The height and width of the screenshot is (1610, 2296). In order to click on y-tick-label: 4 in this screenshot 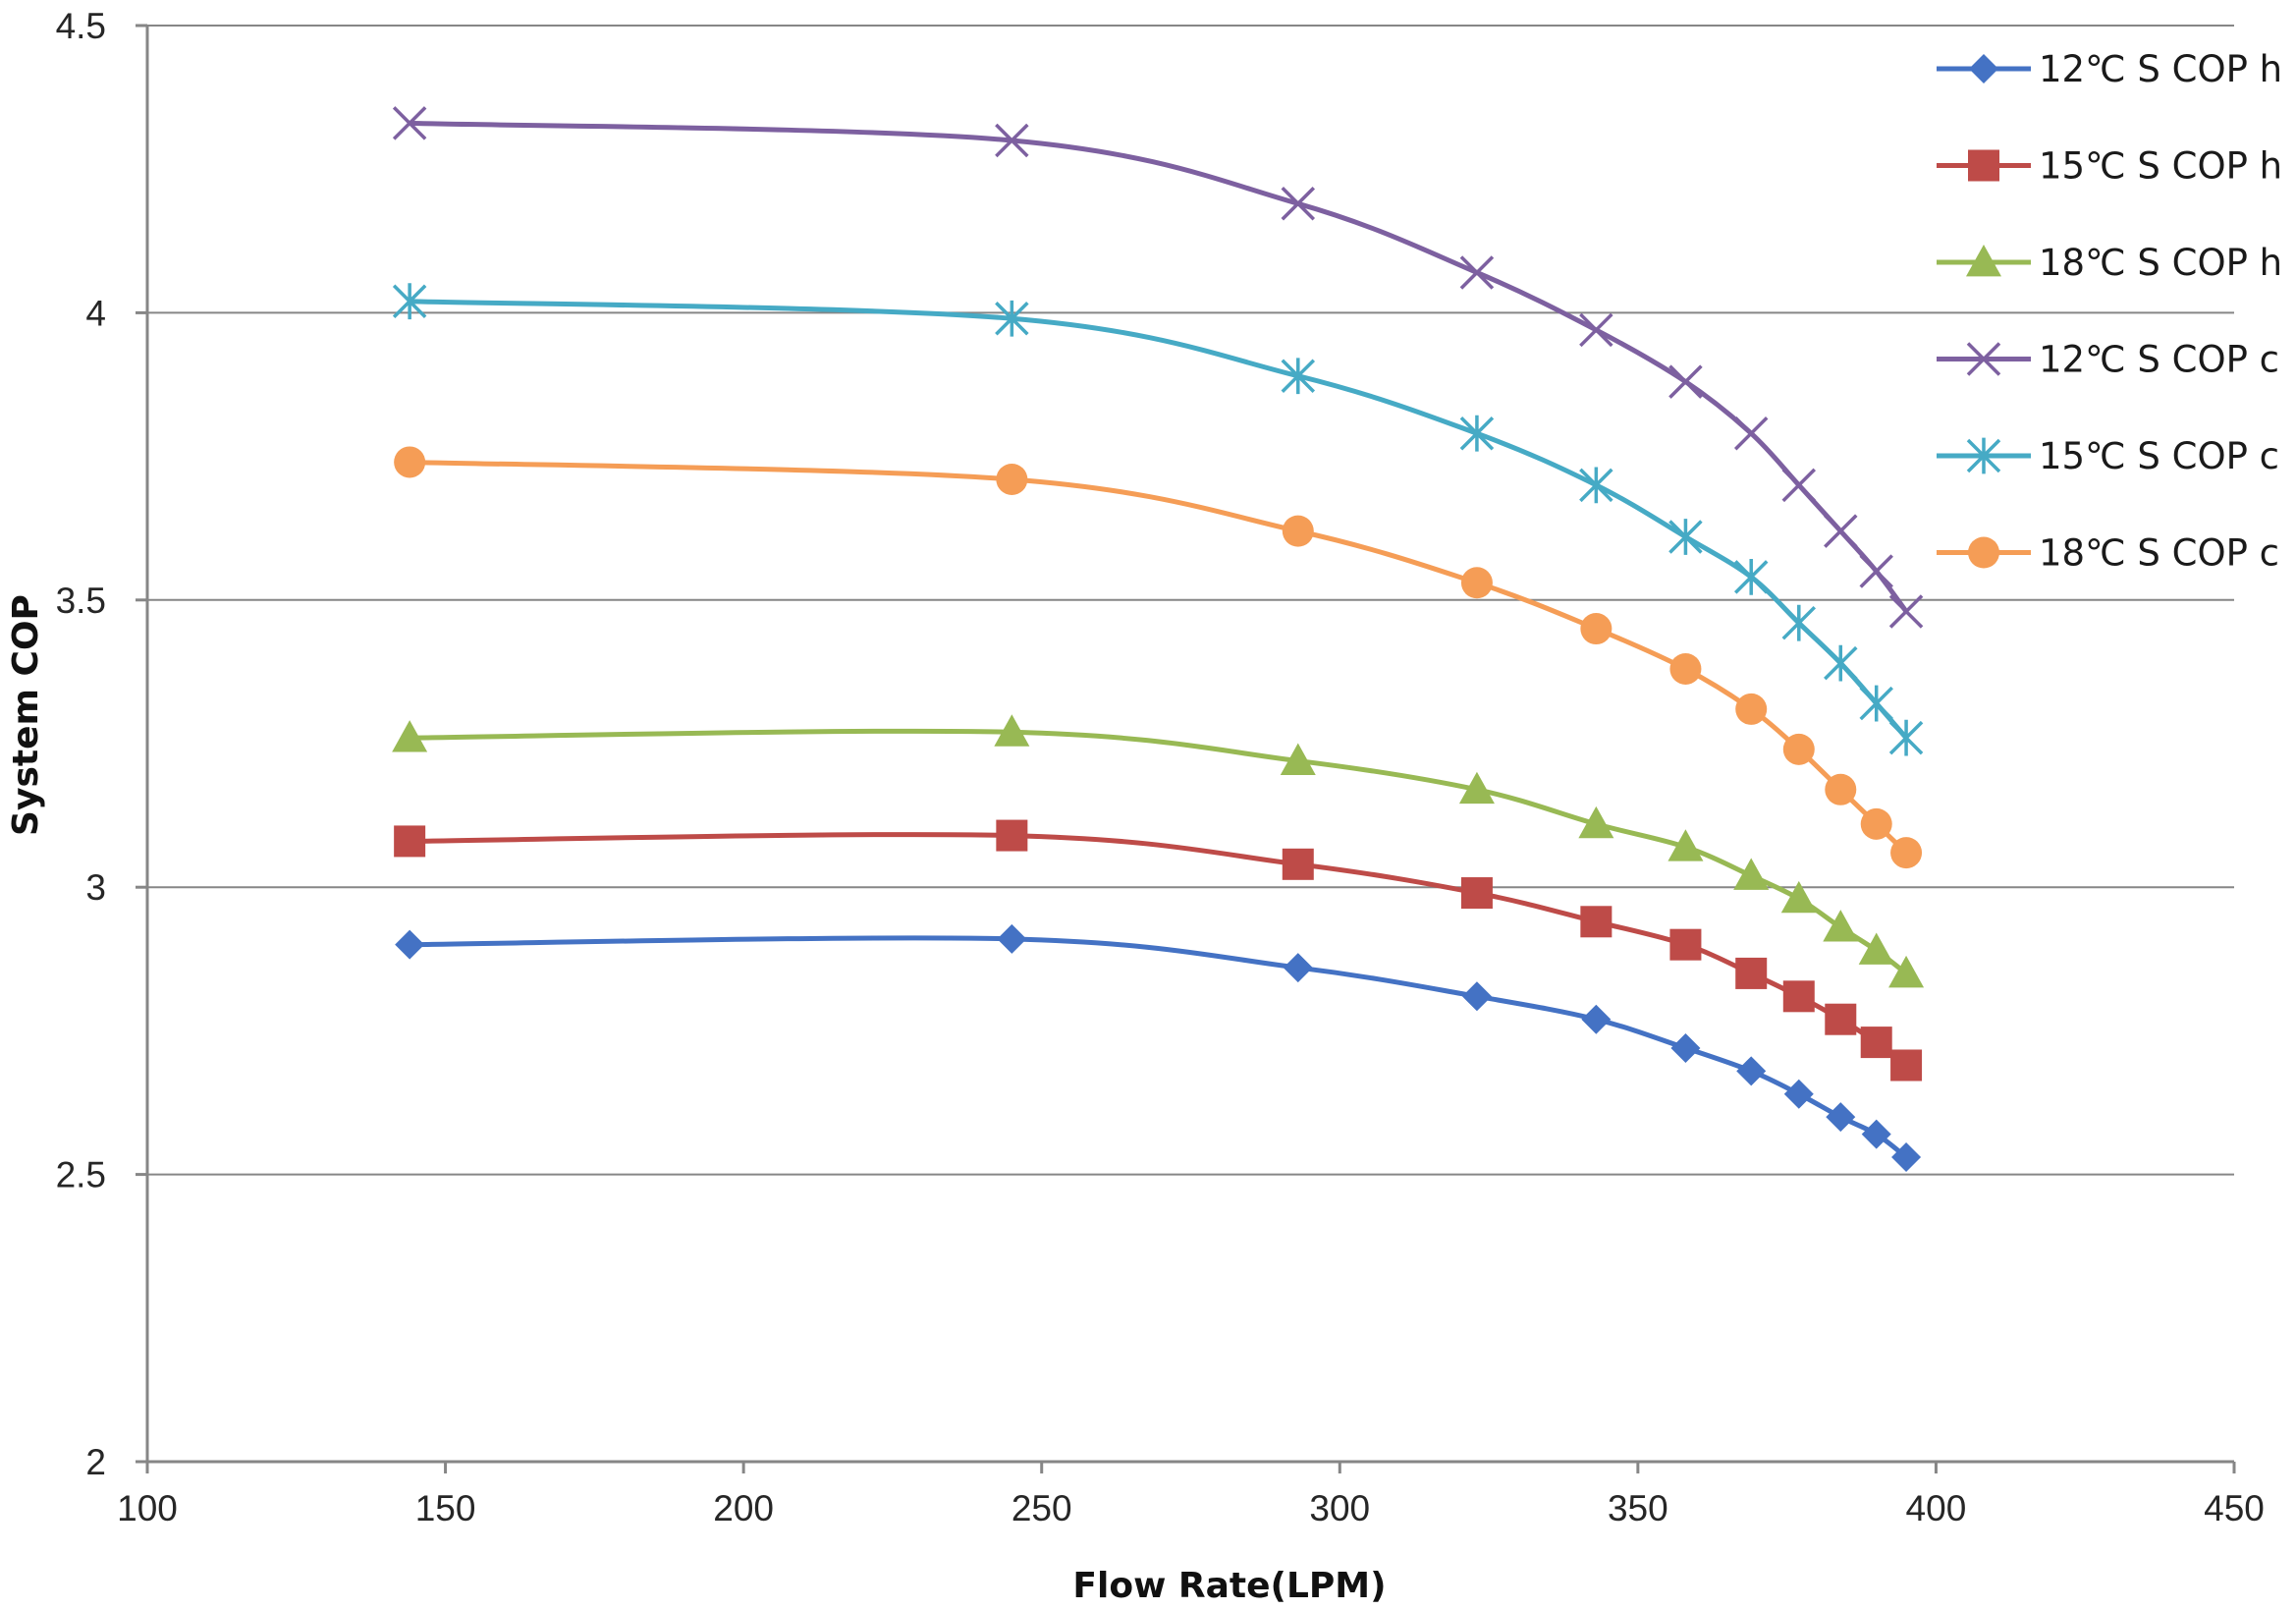, I will do `click(95, 313)`.